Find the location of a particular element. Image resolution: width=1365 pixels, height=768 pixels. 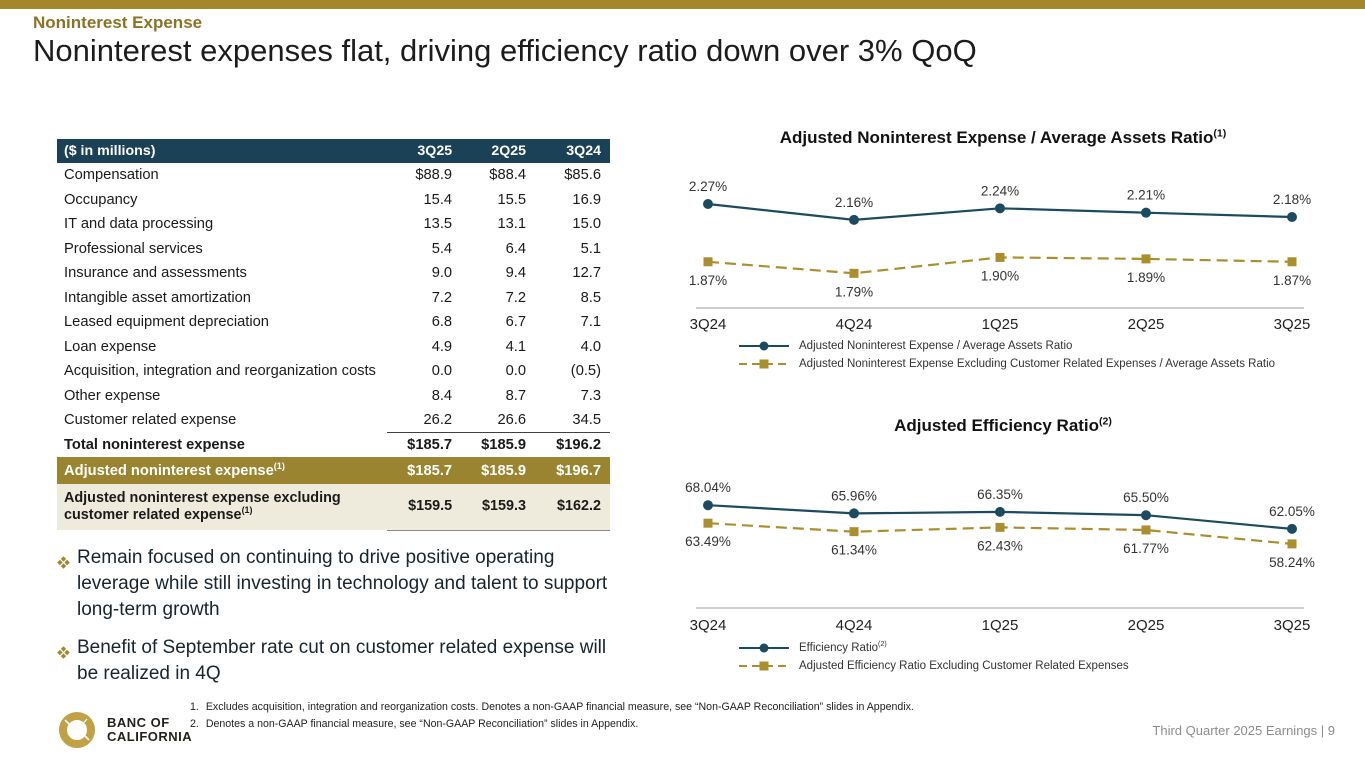

logo-ring-icon is located at coordinates (77, 730).